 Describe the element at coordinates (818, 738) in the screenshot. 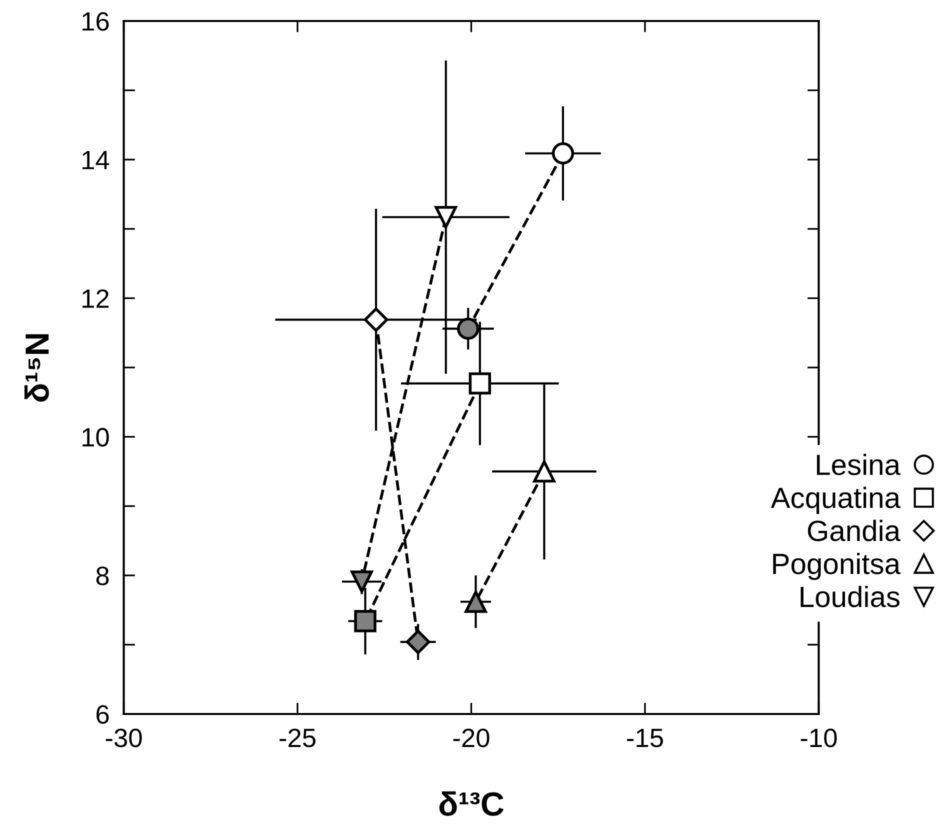

I see `x-tick-label: -10` at that location.